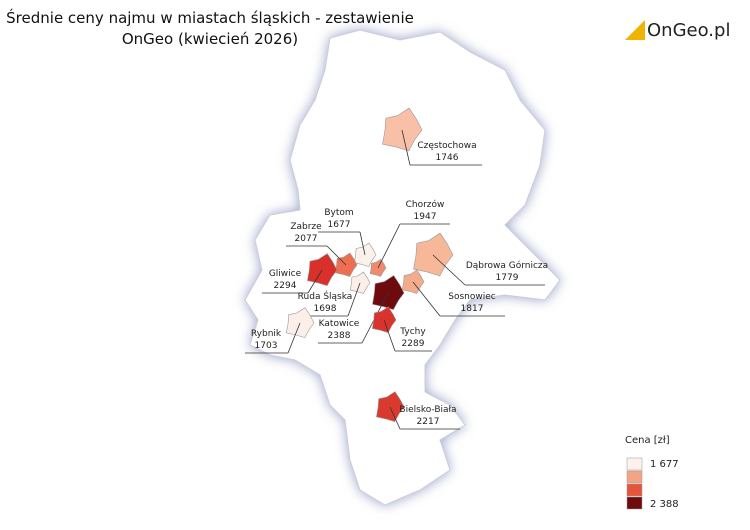 Image resolution: width=750 pixels, height=530 pixels. What do you see at coordinates (664, 504) in the screenshot?
I see `legend-max: 2 388` at bounding box center [664, 504].